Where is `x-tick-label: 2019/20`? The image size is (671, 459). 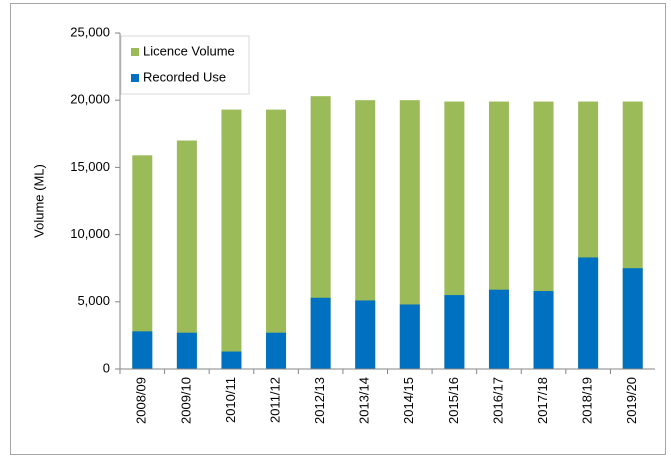
x-tick-label: 2019/20 is located at coordinates (631, 400).